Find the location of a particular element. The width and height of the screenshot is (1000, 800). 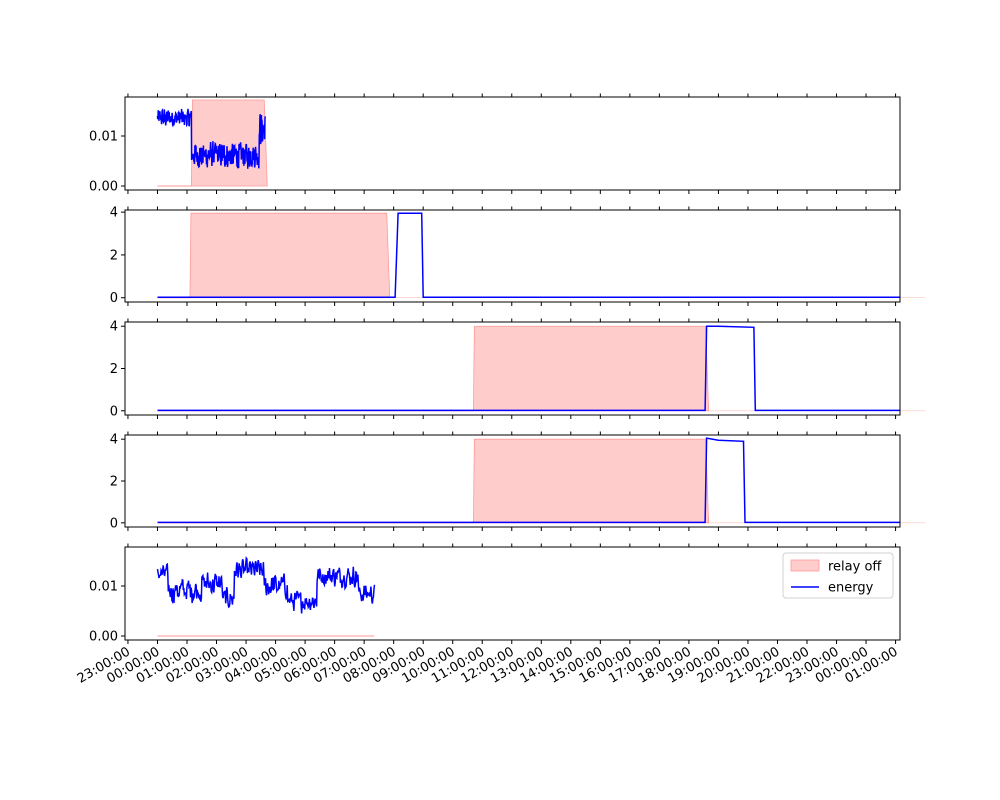

panel-4: 0 2 4 is located at coordinates (518, 481).